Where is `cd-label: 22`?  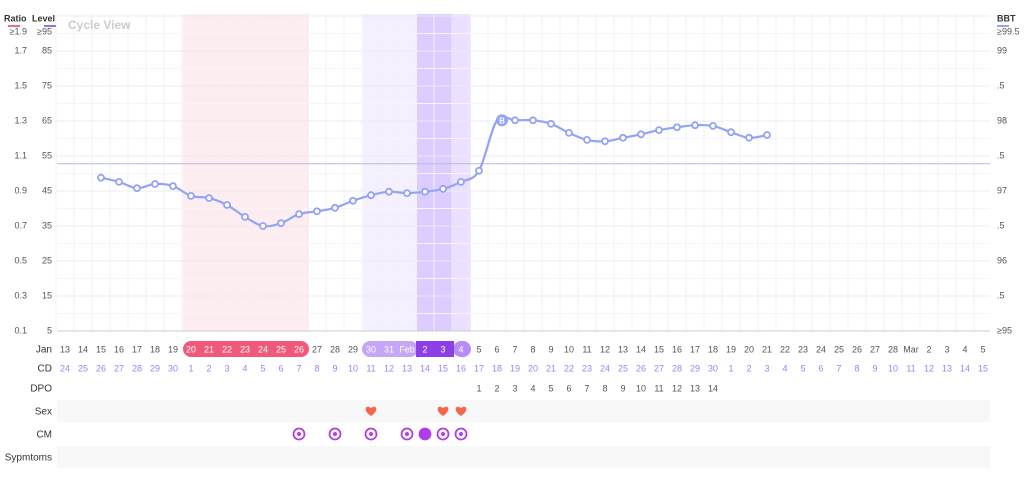 cd-label: 22 is located at coordinates (569, 368).